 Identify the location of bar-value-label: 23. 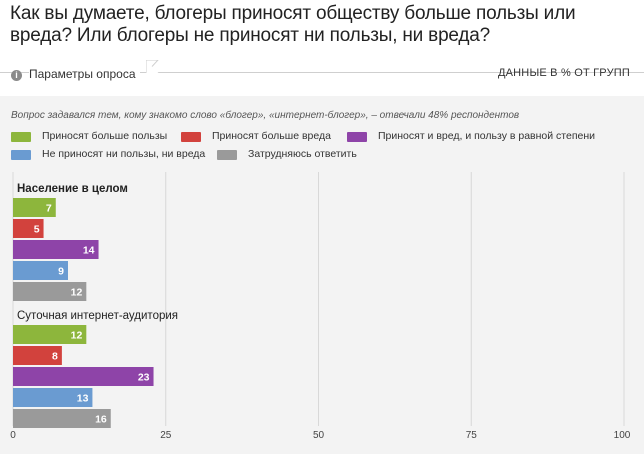
(144, 378).